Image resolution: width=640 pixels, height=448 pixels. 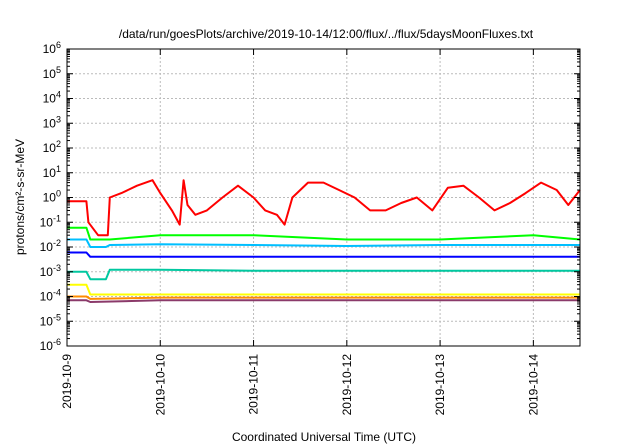 What do you see at coordinates (52, 172) in the screenshot?
I see `y-tick-label: 10¹` at bounding box center [52, 172].